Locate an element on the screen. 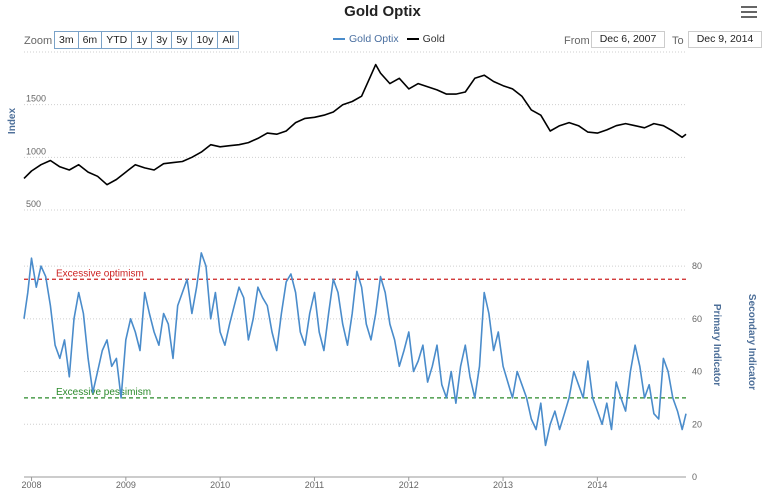  legend-item-gold-optix: Gold Optix is located at coordinates (366, 39).